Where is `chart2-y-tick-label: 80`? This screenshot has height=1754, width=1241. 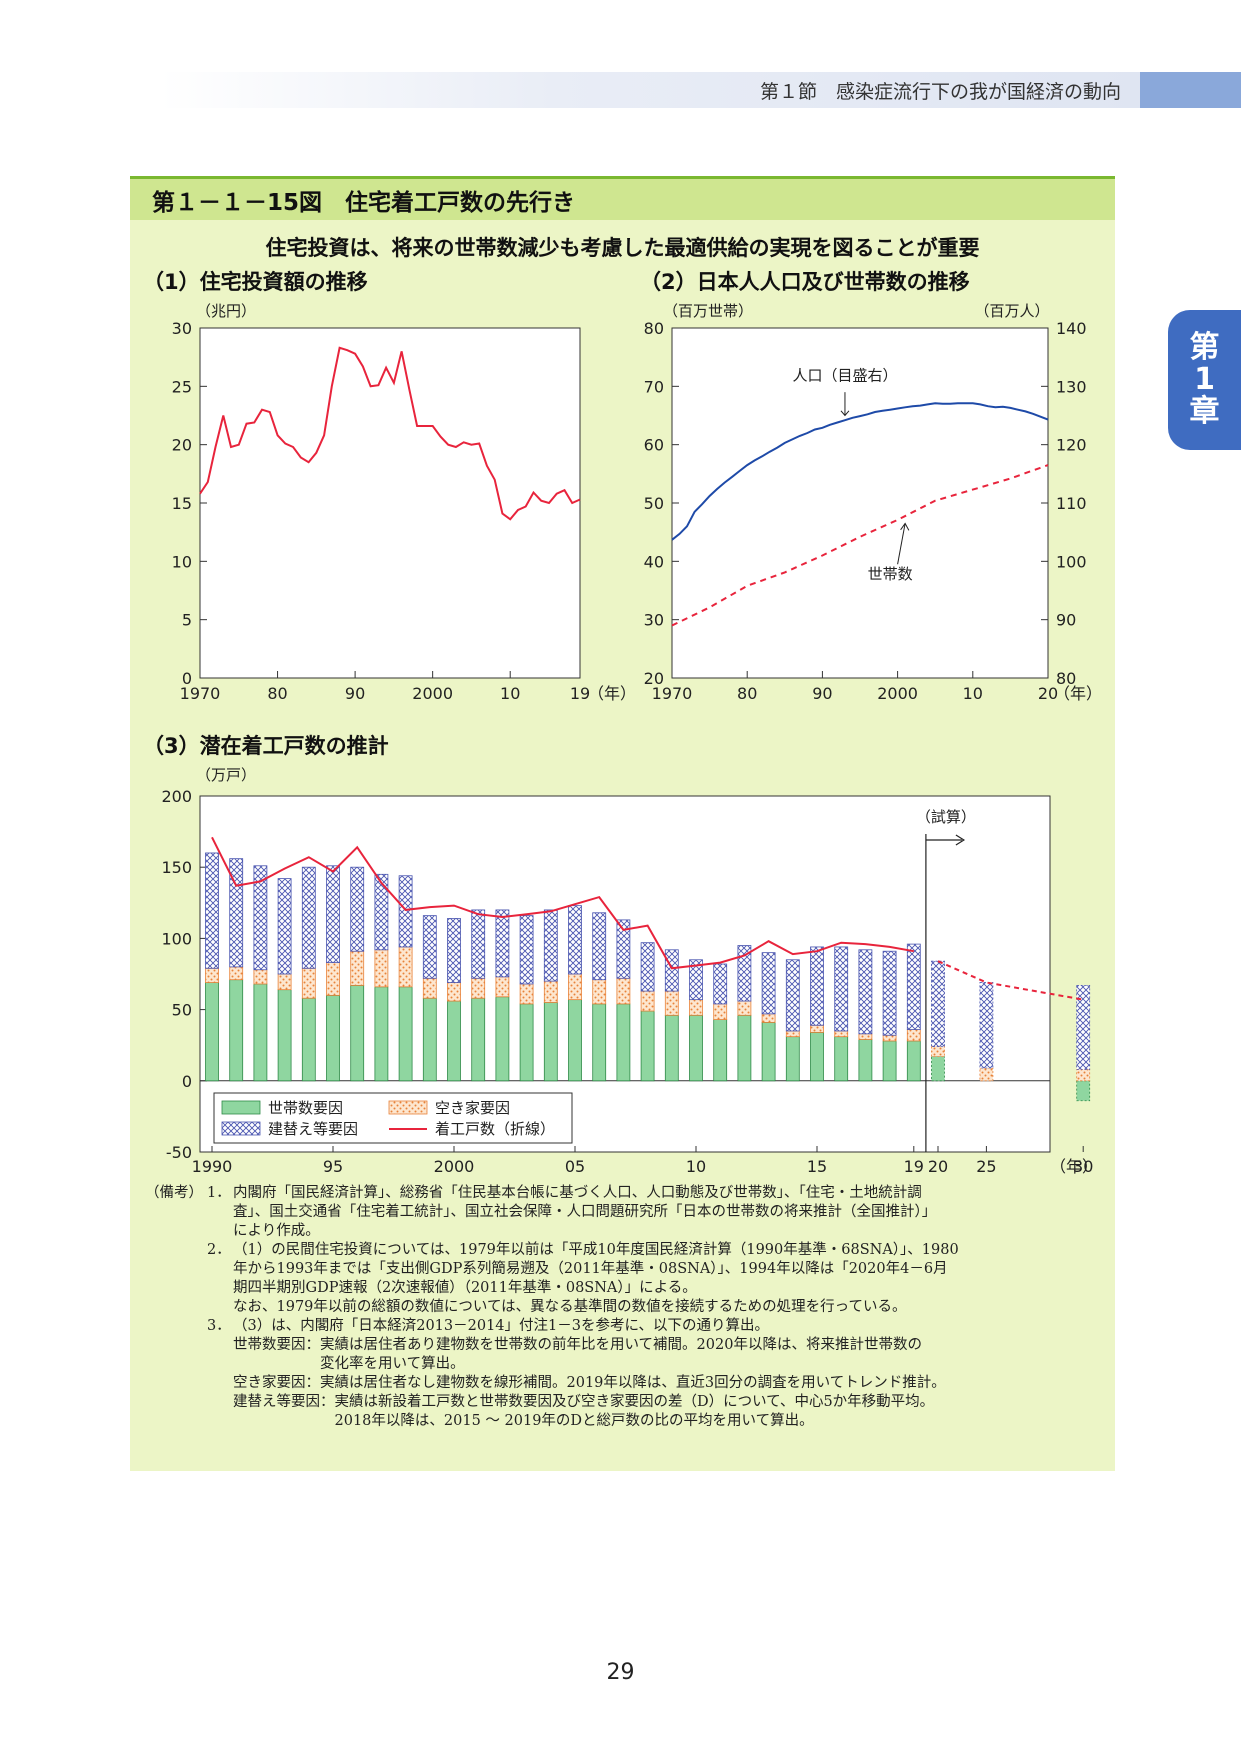
chart2-y-tick-label: 80 is located at coordinates (654, 328).